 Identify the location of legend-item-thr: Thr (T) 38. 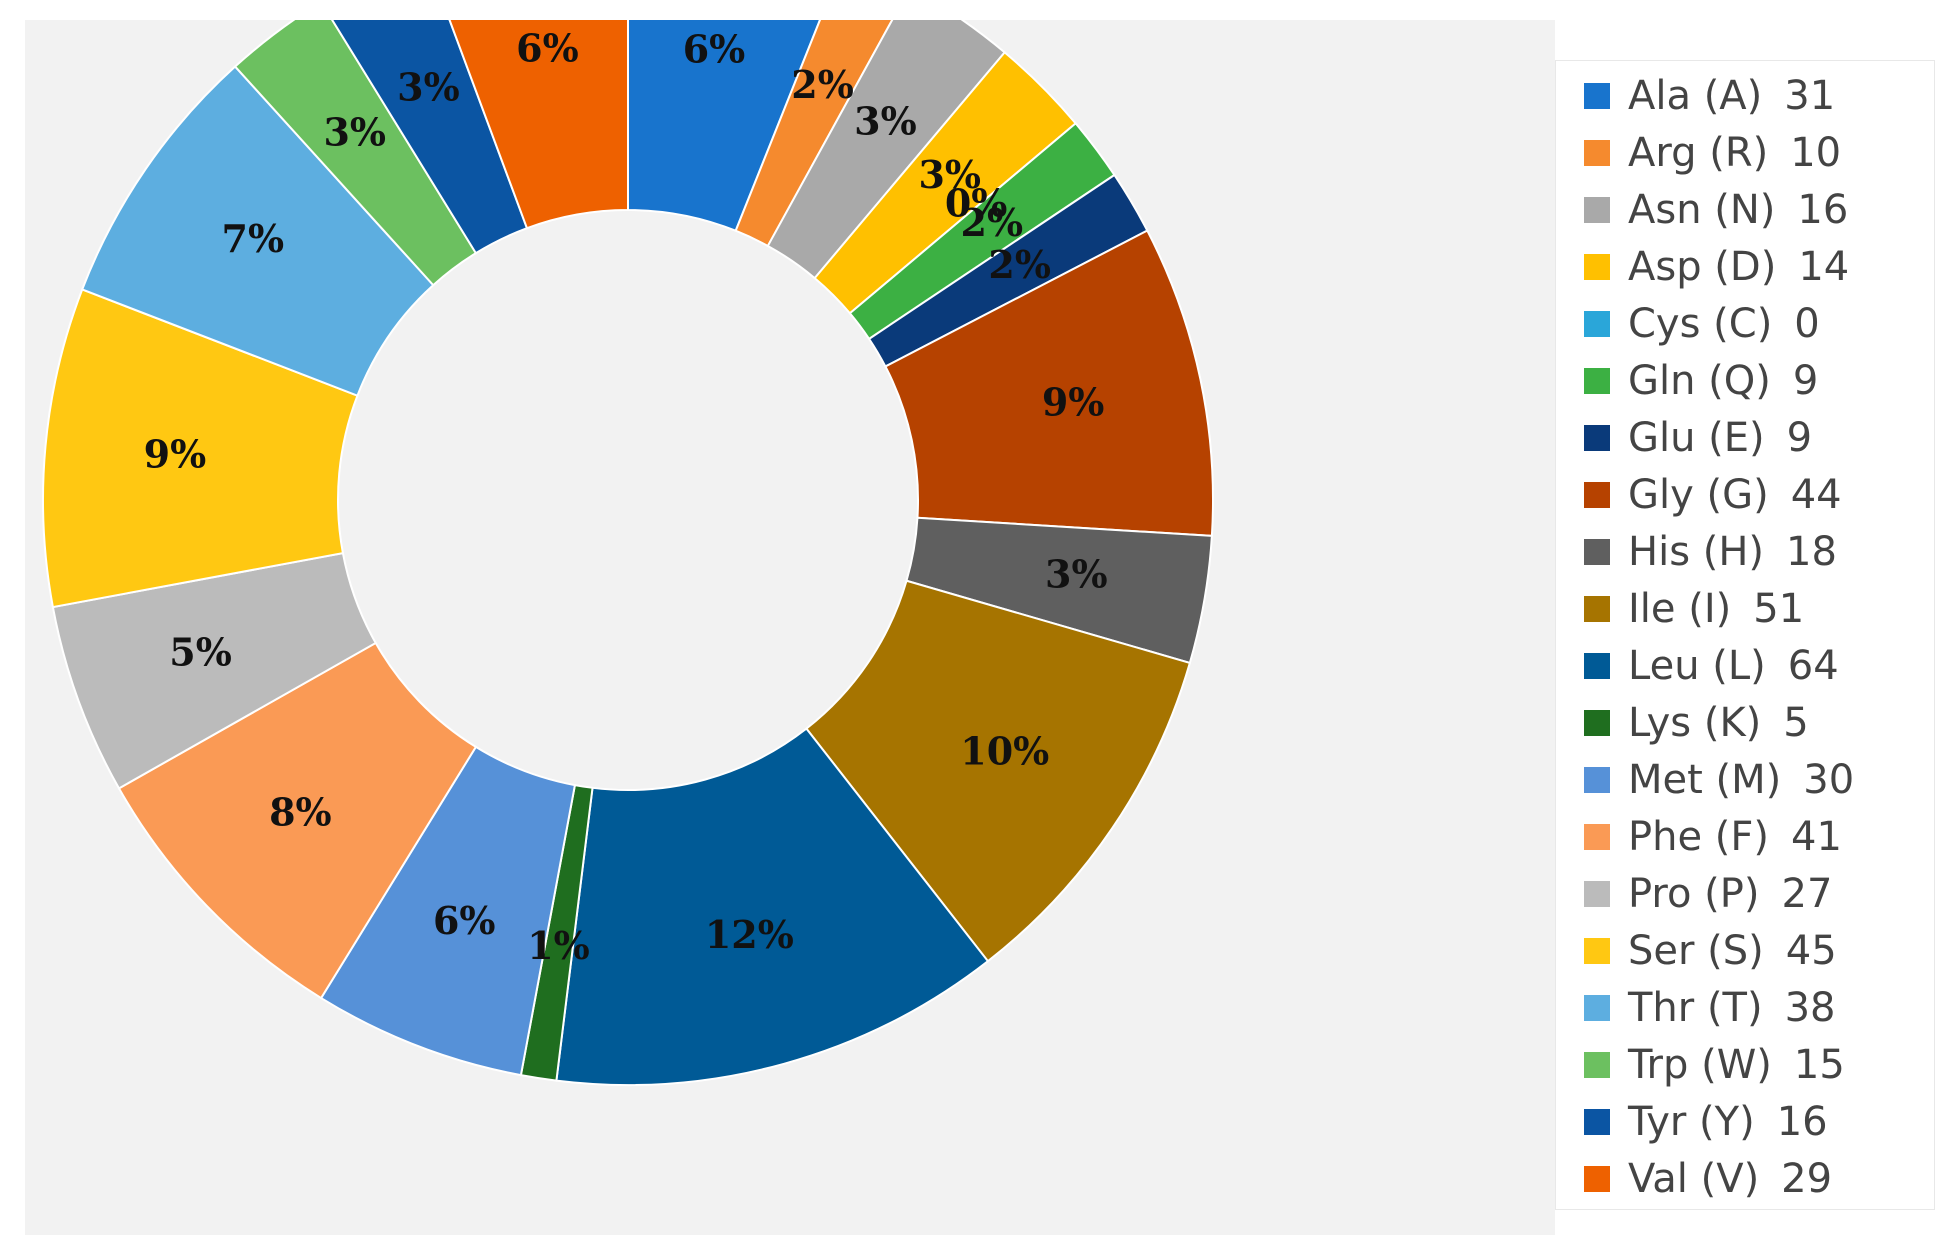
(1759, 1007).